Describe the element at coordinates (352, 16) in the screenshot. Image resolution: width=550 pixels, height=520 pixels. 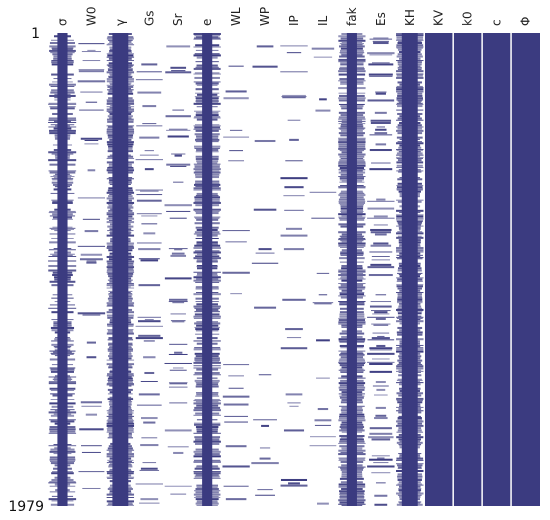
I see `column-label: fak` at that location.